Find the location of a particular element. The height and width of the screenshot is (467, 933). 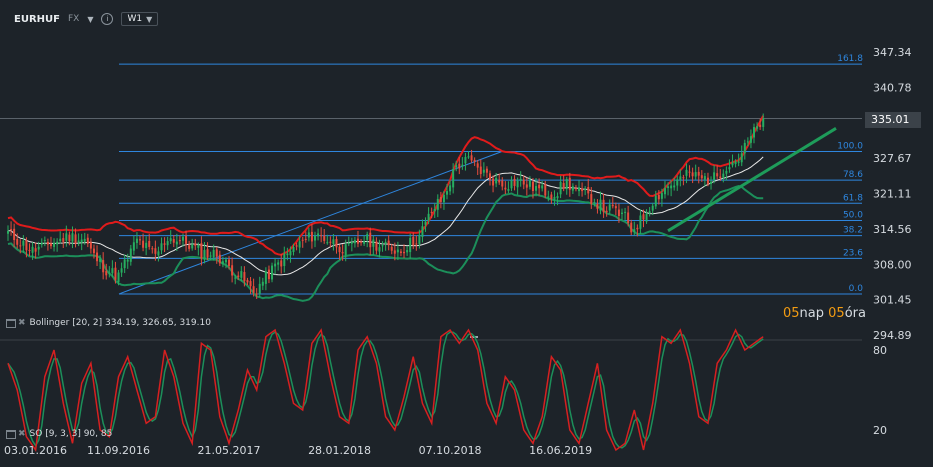

trend-line is located at coordinates (752, 180).